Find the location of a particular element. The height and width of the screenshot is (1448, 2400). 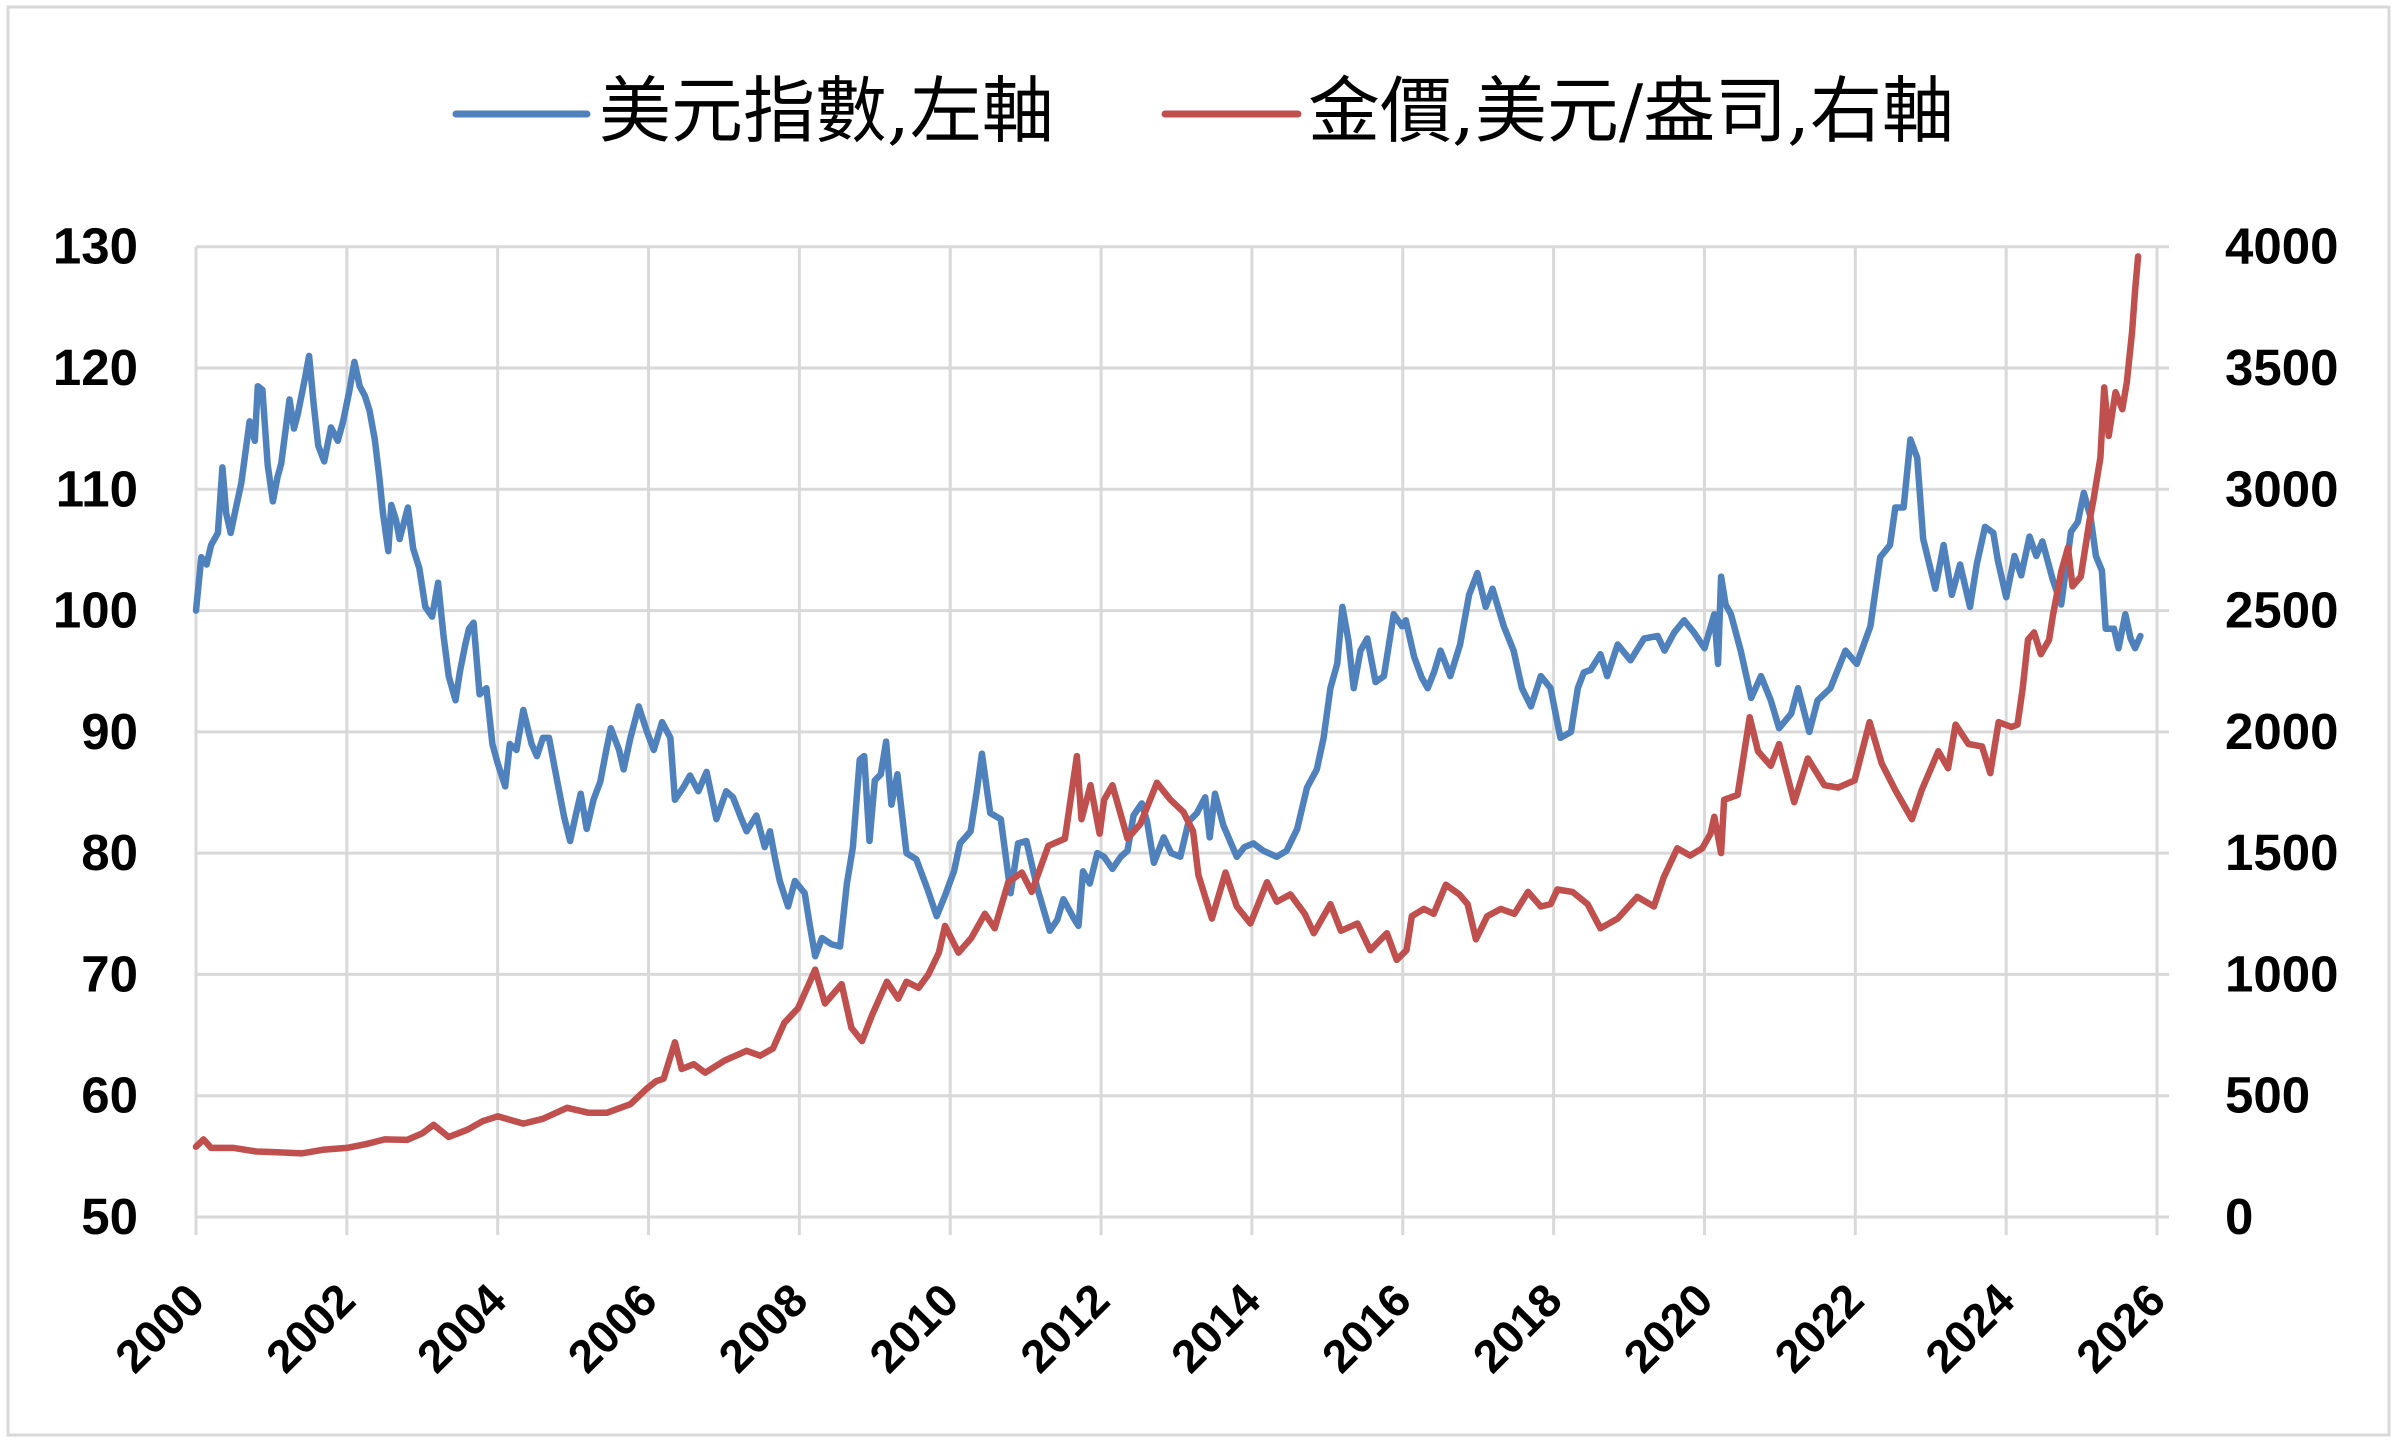

legend-label-gold-price: 金價,美元/盎司,右軸 is located at coordinates (1631, 111).